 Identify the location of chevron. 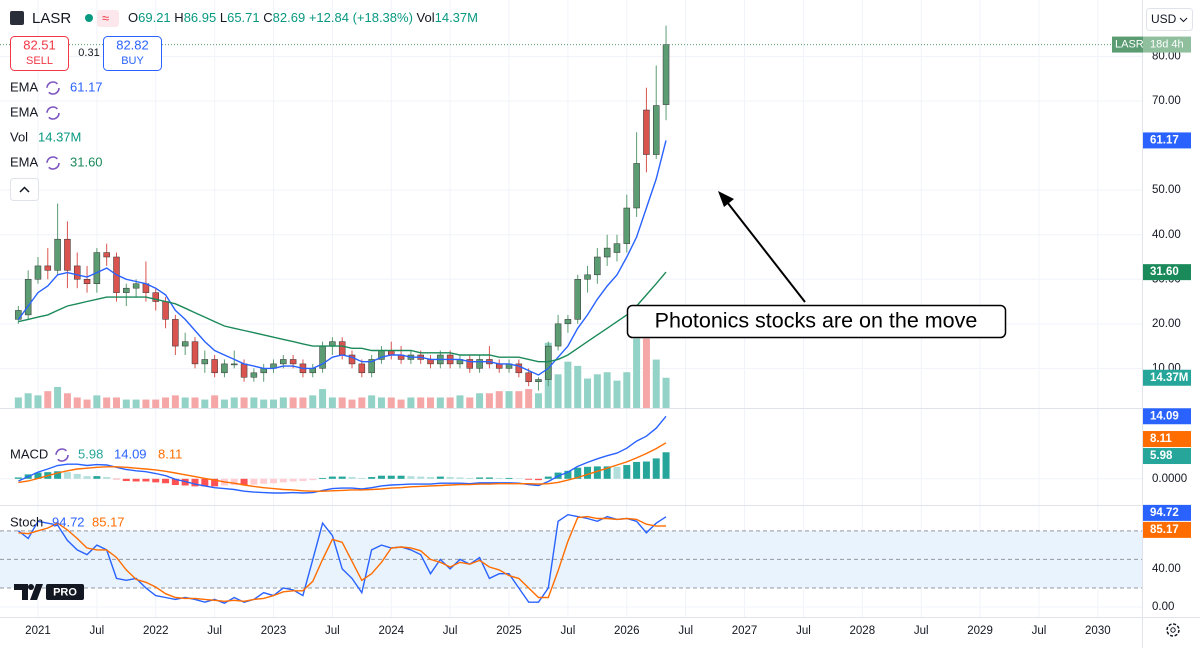
(24, 189).